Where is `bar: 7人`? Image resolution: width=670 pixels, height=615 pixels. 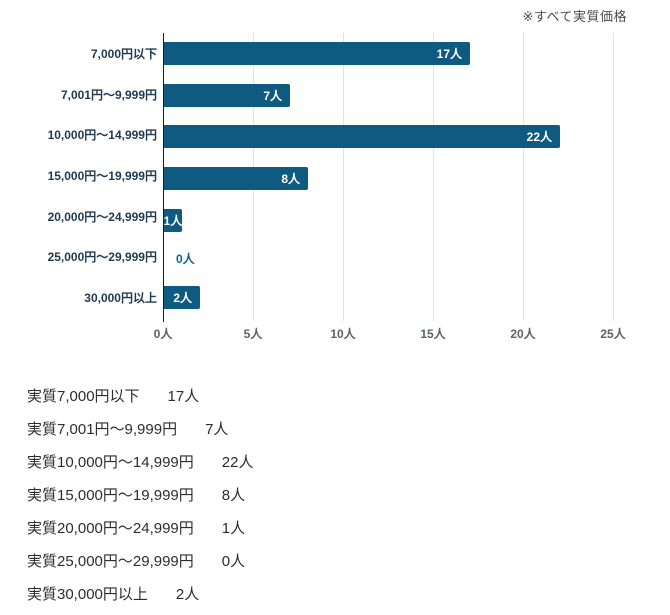
bar: 7人 is located at coordinates (227, 95).